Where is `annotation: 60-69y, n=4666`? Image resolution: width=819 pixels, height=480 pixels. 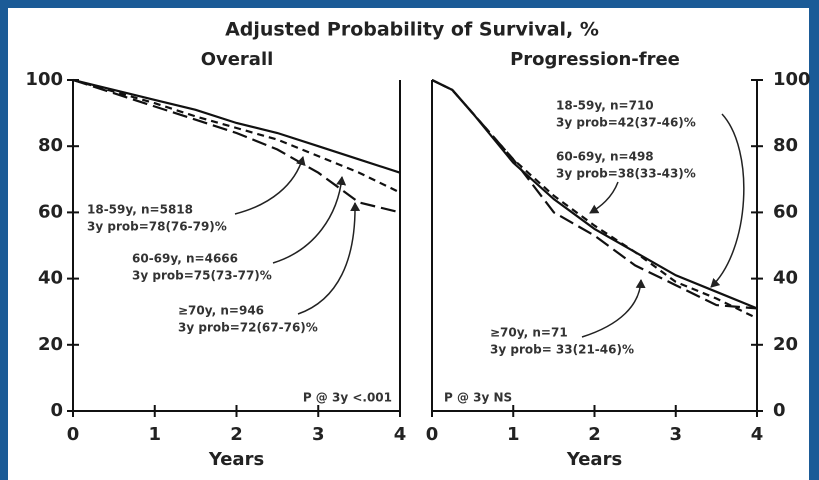 annotation: 60-69y, n=4666 is located at coordinates (185, 259).